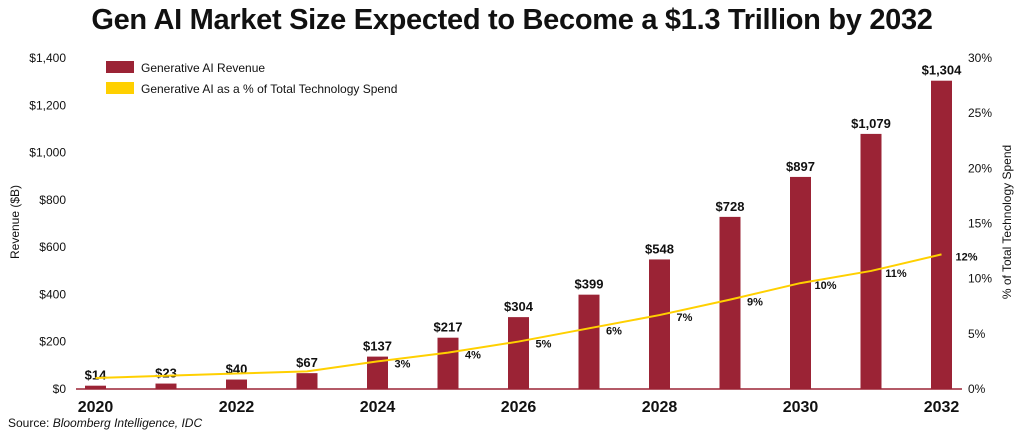  What do you see at coordinates (120, 67) in the screenshot?
I see `legend-swatch-revenue` at bounding box center [120, 67].